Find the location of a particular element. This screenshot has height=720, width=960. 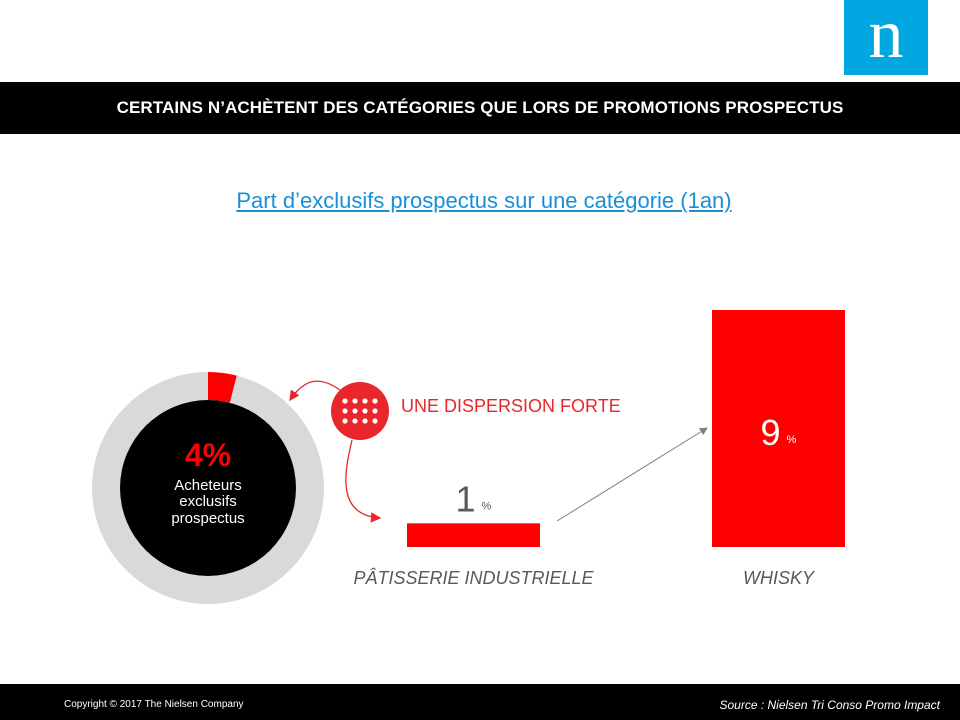

arrow-to-donut is located at coordinates (315, 391).